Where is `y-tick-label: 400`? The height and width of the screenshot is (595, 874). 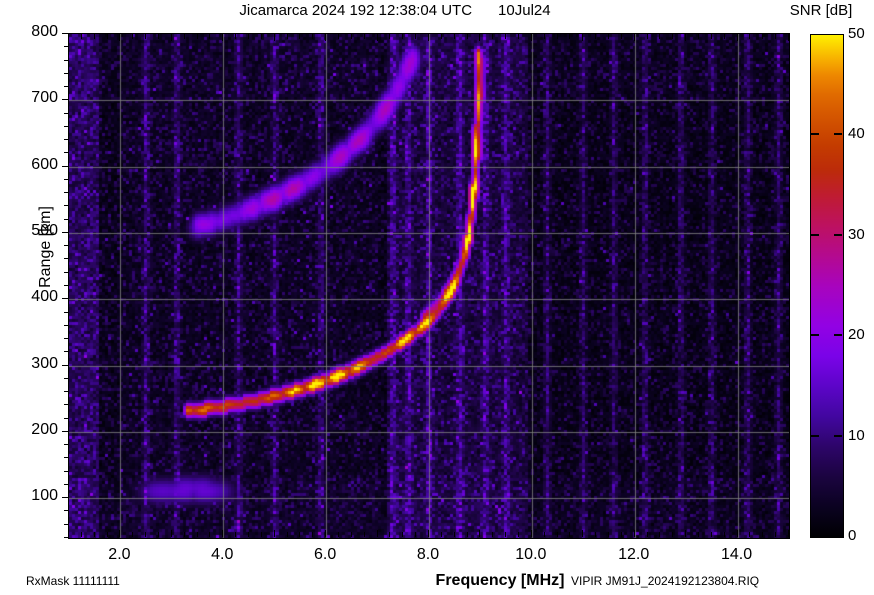
y-tick-label: 400 is located at coordinates (44, 297).